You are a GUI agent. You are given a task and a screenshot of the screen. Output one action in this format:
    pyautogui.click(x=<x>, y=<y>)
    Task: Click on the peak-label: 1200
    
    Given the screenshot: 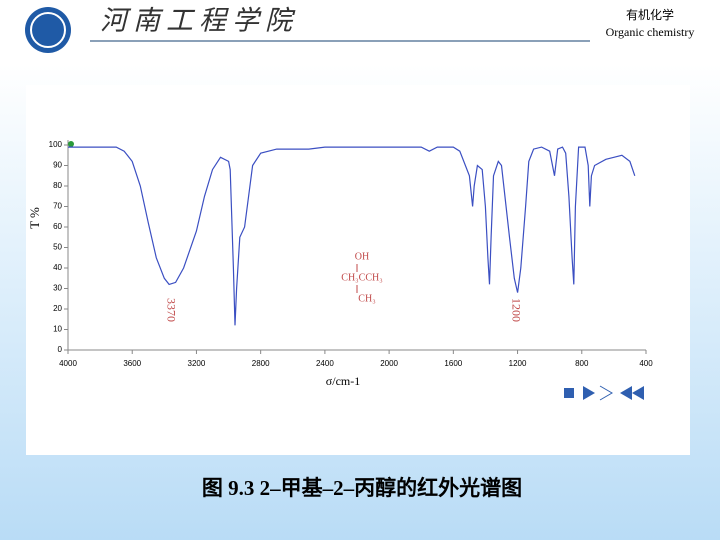 What is the action you would take?
    pyautogui.click(x=516, y=310)
    